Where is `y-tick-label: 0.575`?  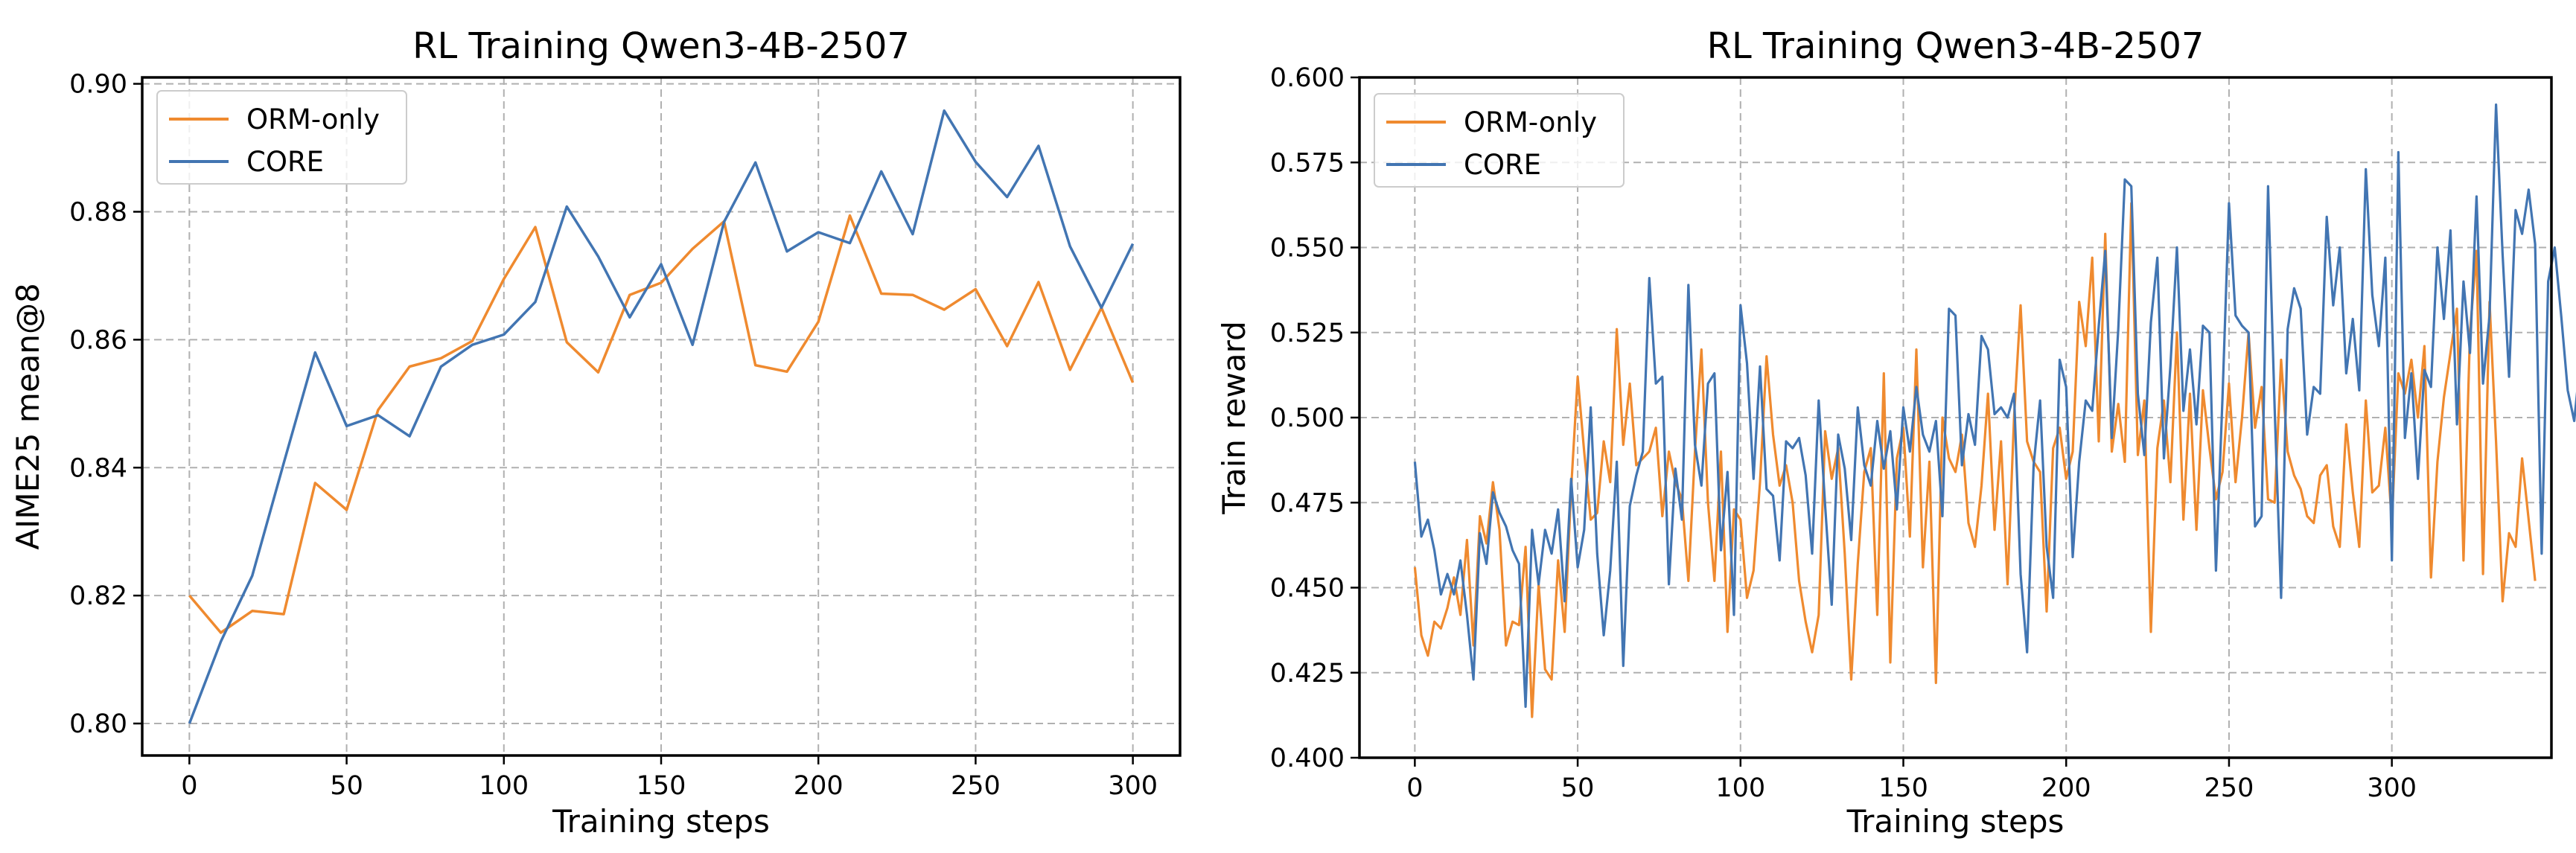 y-tick-label: 0.575 is located at coordinates (1307, 163).